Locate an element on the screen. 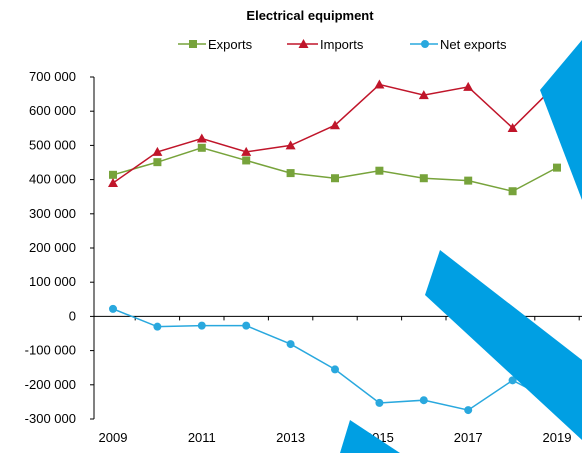 The width and height of the screenshot is (582, 453). legend-item-exports: Exports is located at coordinates (215, 44).